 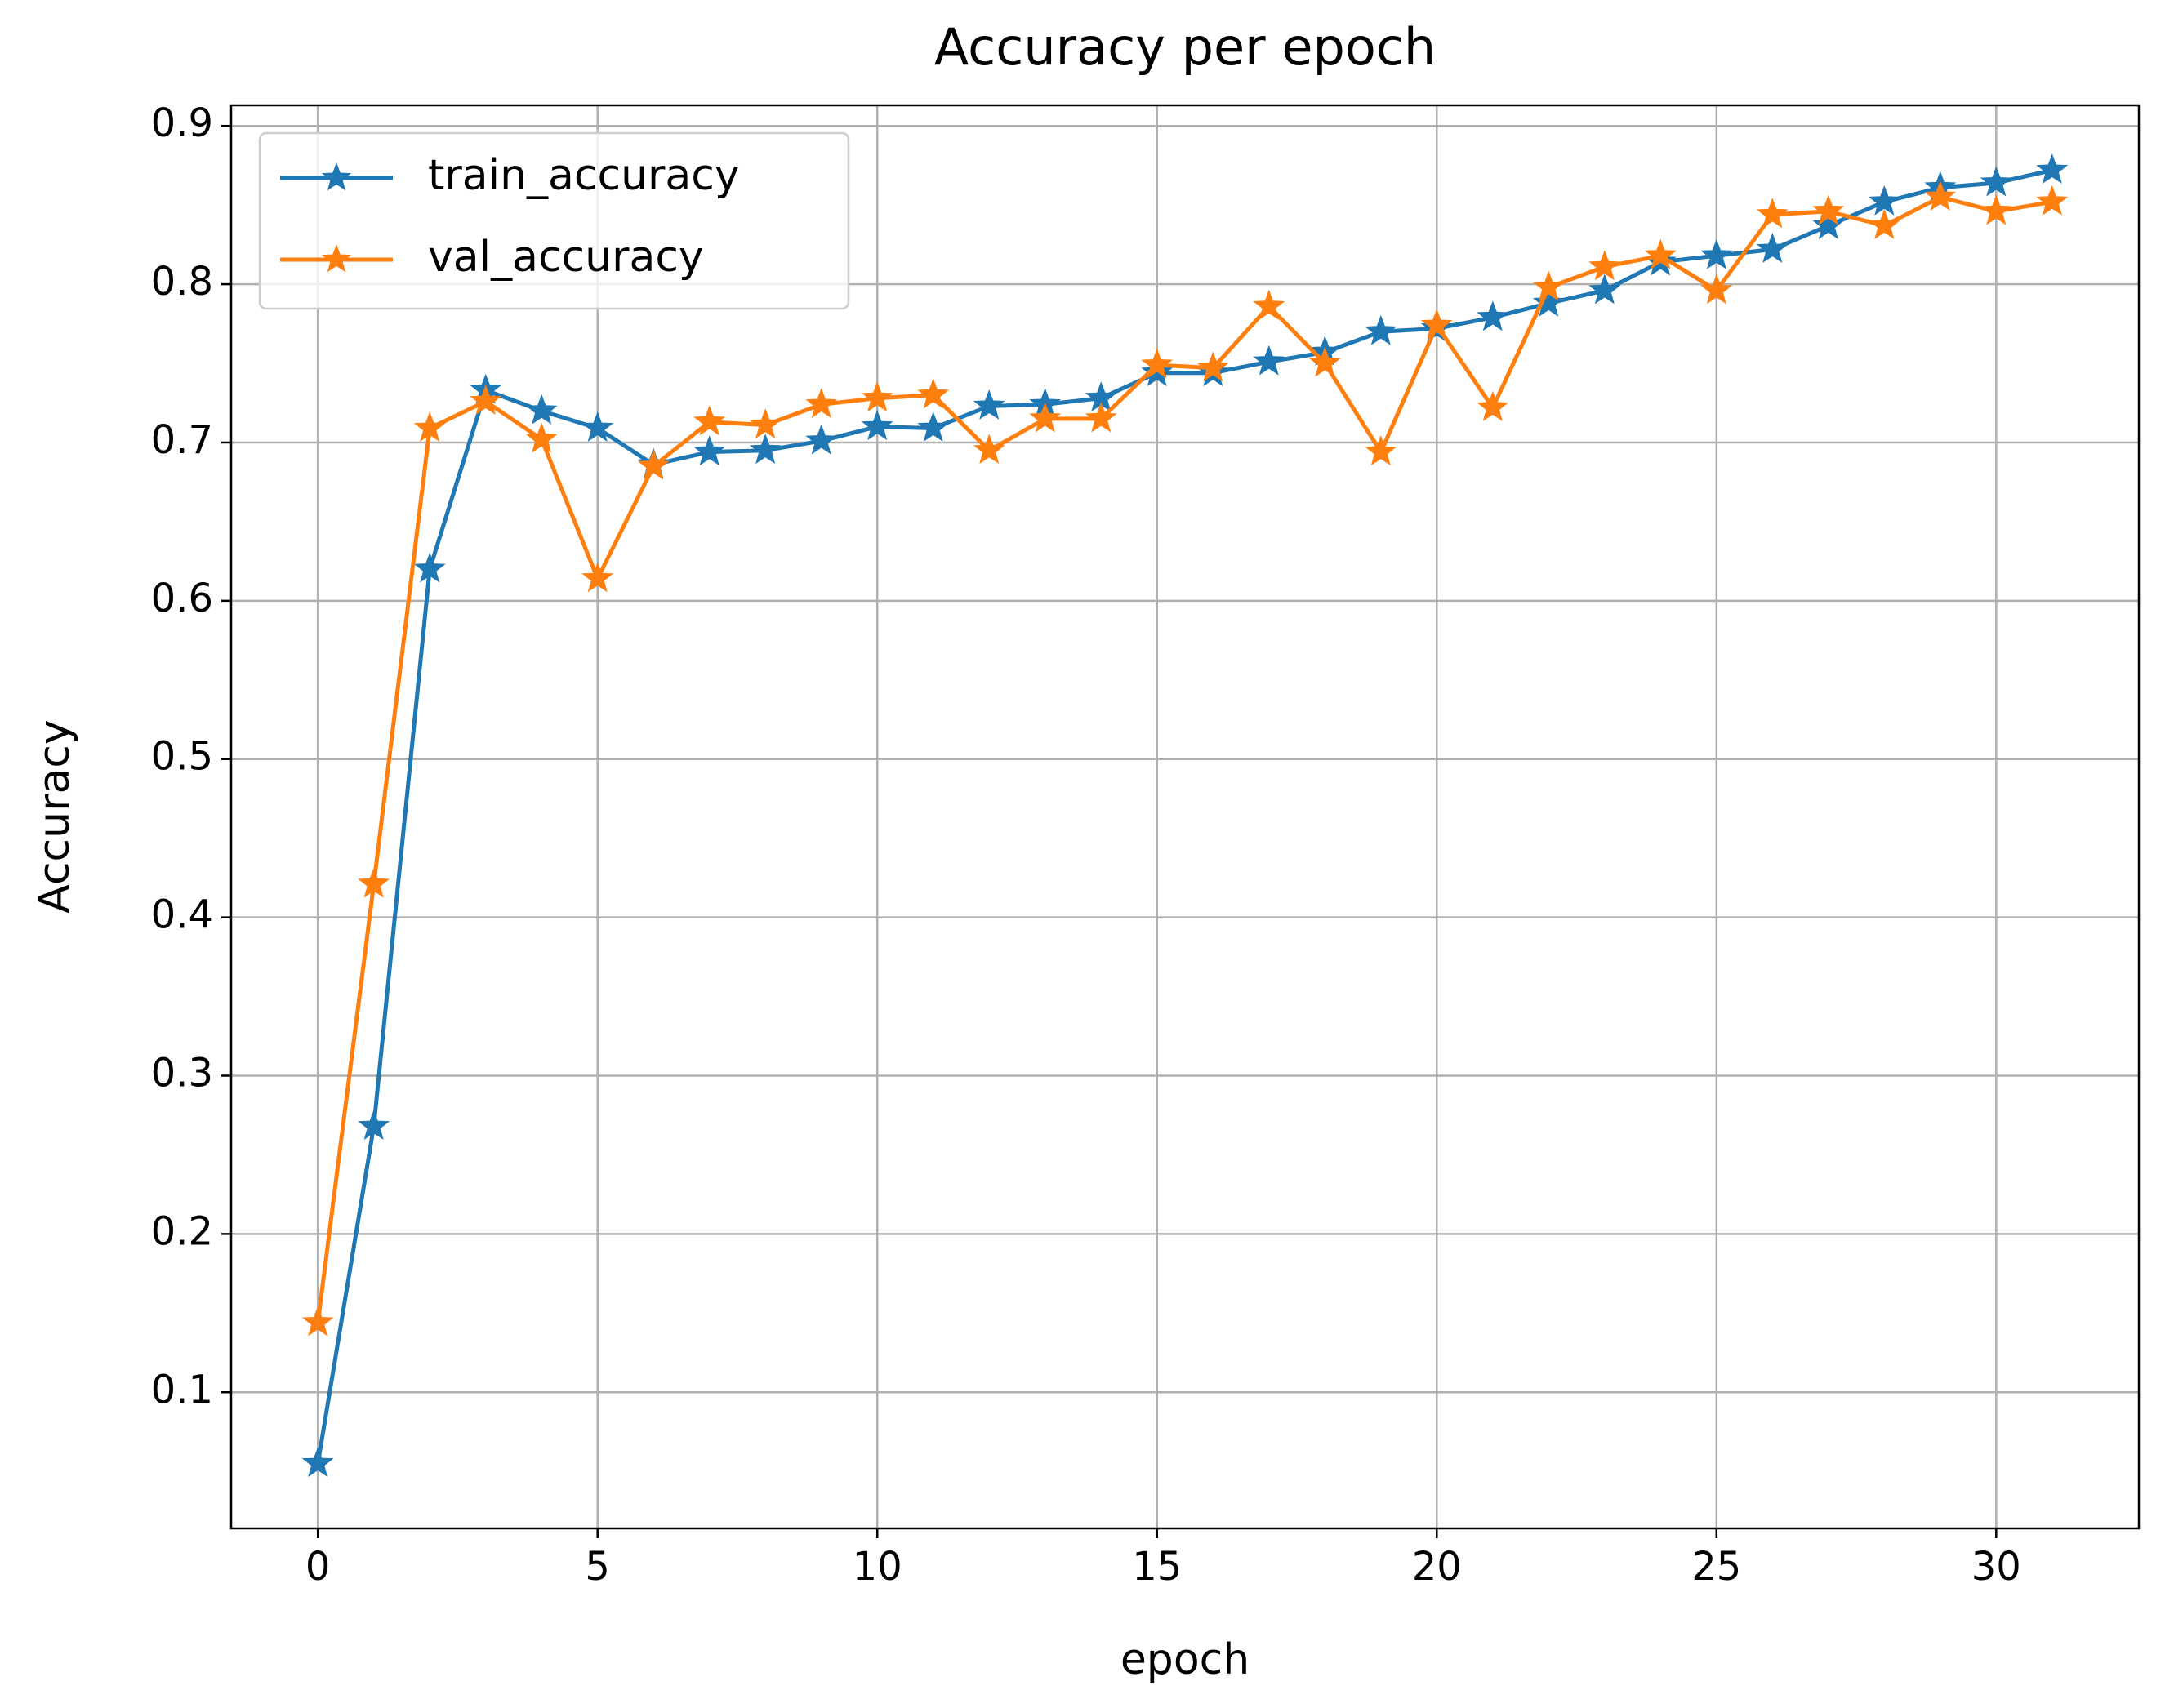 What do you see at coordinates (182, 915) in the screenshot?
I see `y-tick-label: 0.4` at bounding box center [182, 915].